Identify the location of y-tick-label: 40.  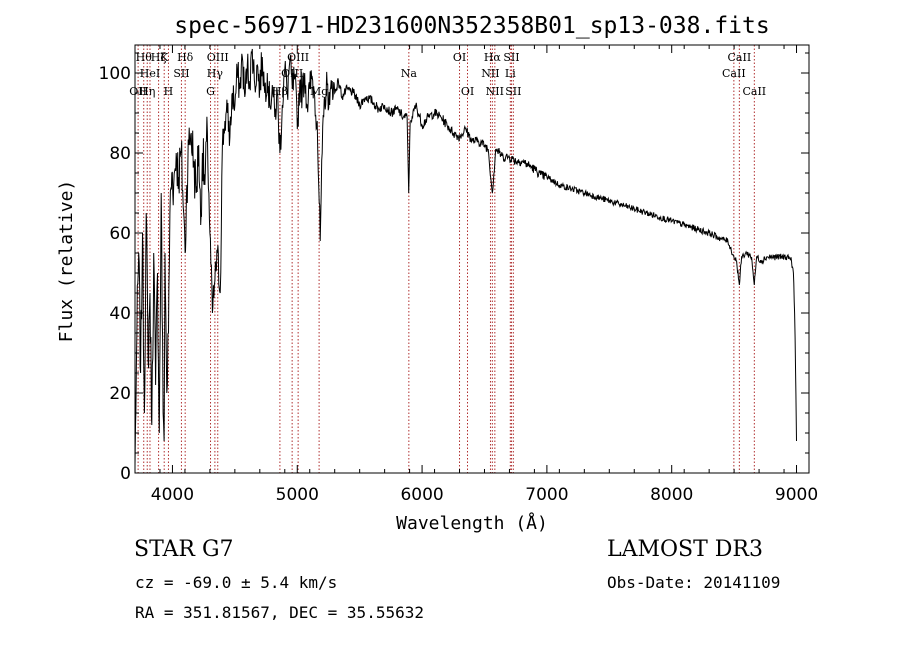
(120, 314).